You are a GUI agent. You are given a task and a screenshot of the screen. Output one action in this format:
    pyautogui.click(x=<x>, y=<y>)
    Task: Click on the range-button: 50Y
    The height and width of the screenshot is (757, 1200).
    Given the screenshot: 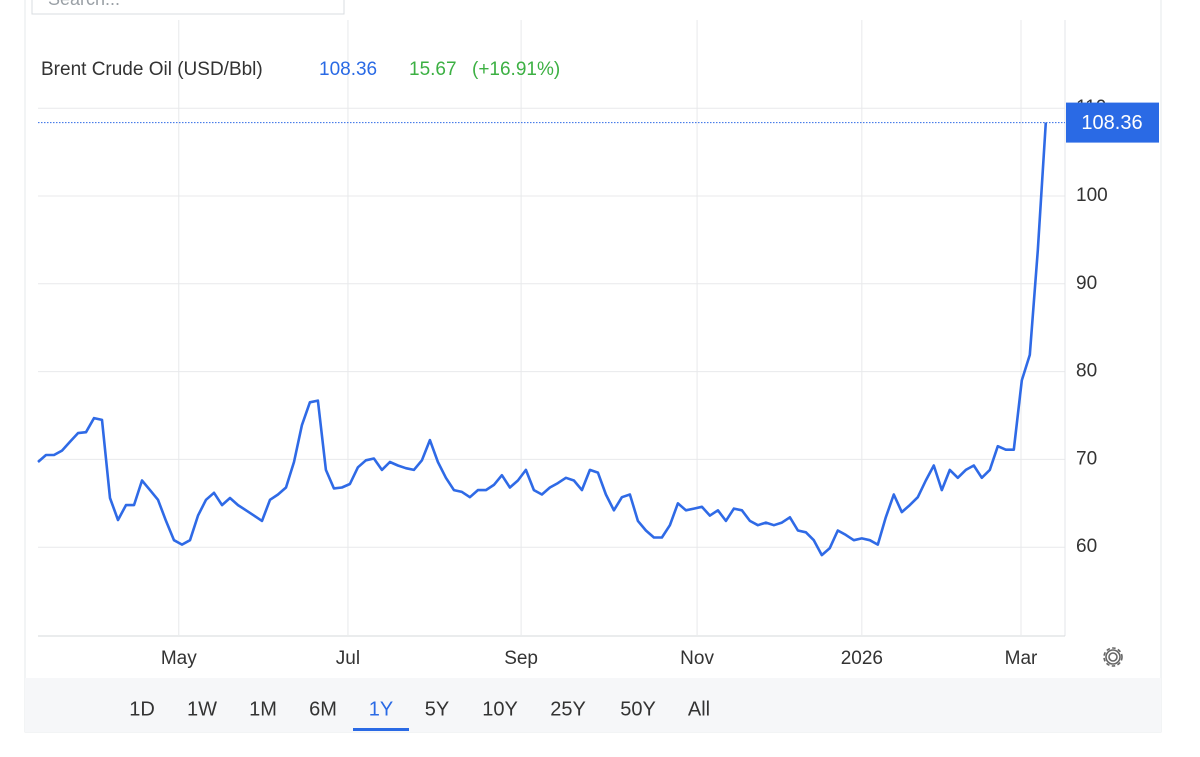 What is the action you would take?
    pyautogui.click(x=638, y=709)
    